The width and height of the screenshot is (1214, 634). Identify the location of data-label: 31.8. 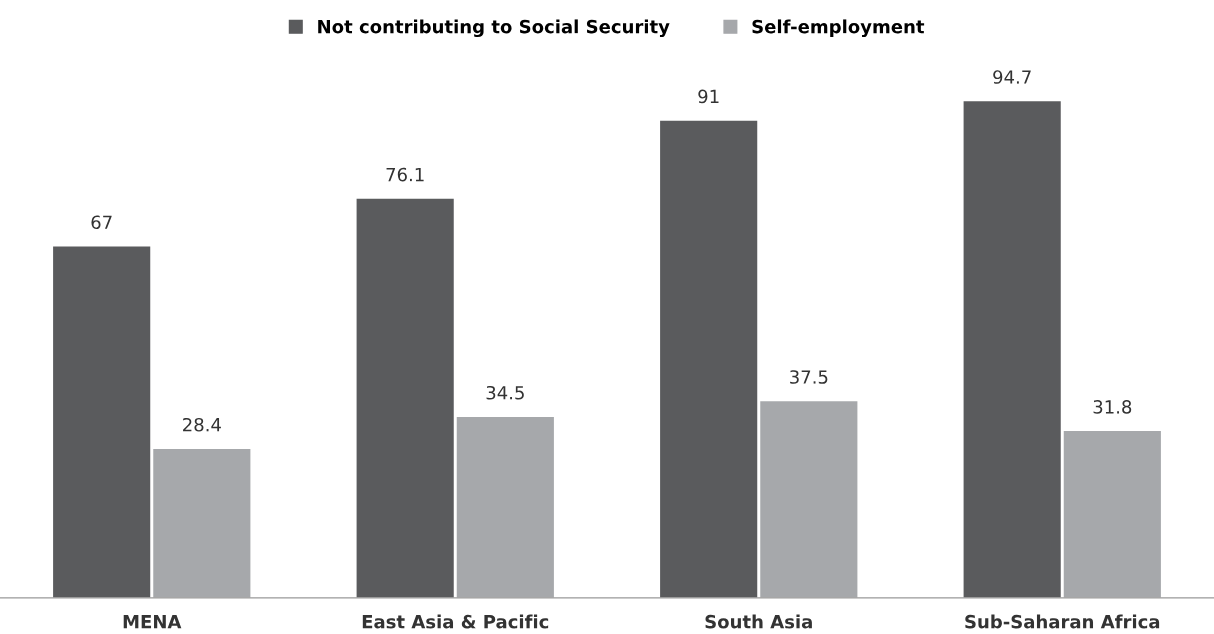
(1112, 407).